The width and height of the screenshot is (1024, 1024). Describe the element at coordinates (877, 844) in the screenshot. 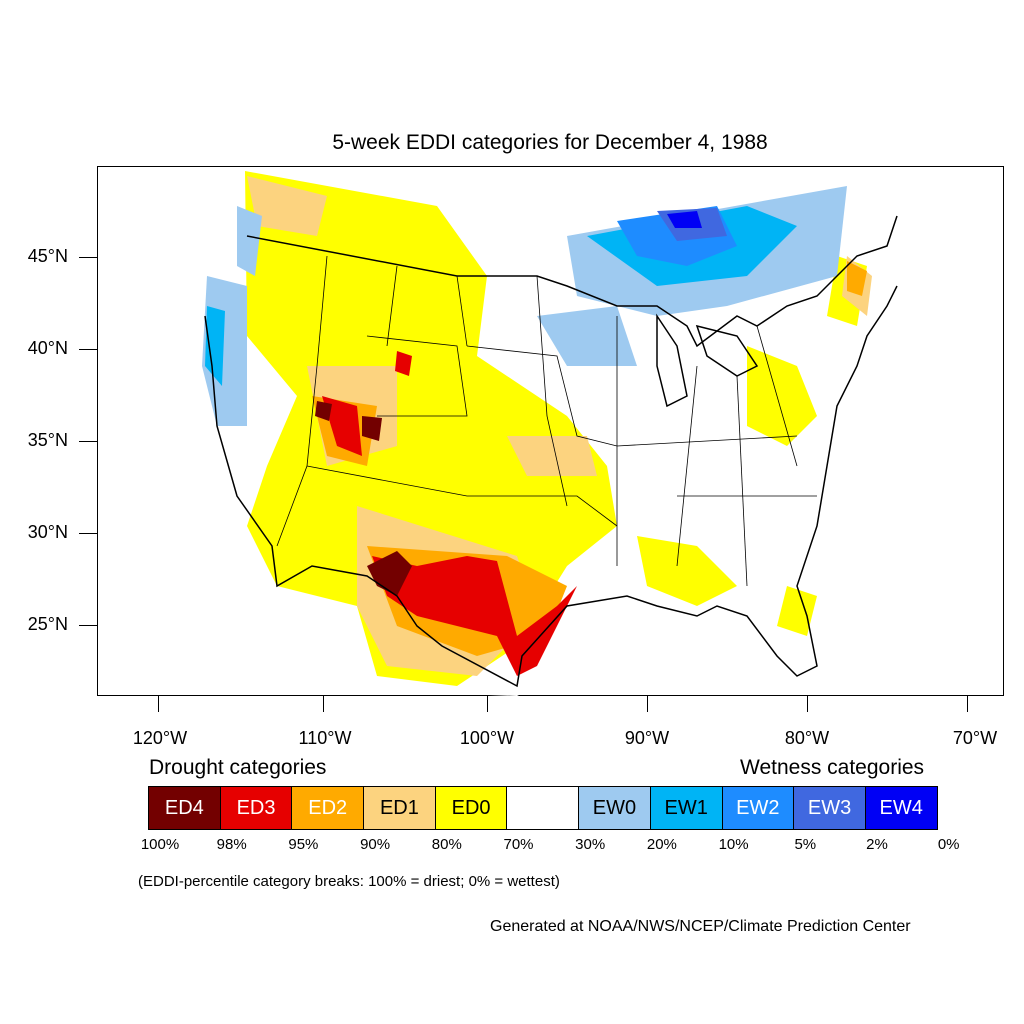

I see `percent-break-label: 2%` at that location.